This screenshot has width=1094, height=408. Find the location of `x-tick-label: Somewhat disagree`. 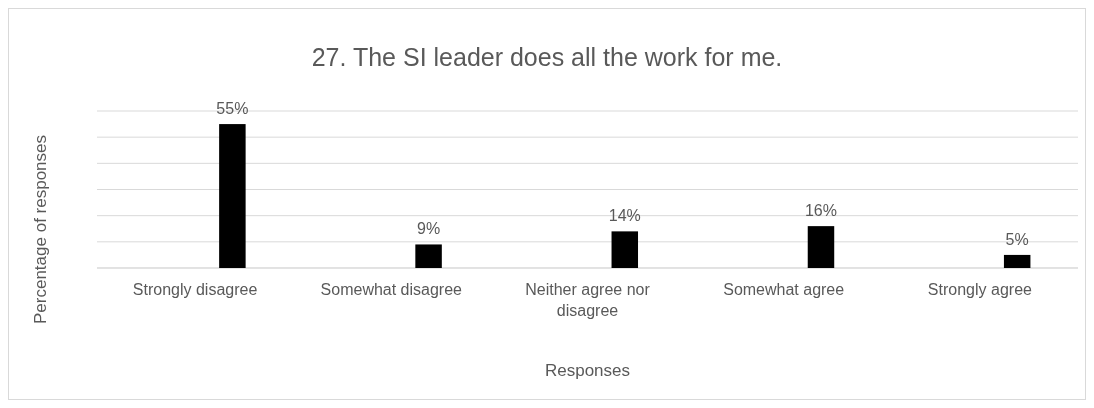

x-tick-label: Somewhat disagree is located at coordinates (391, 289).